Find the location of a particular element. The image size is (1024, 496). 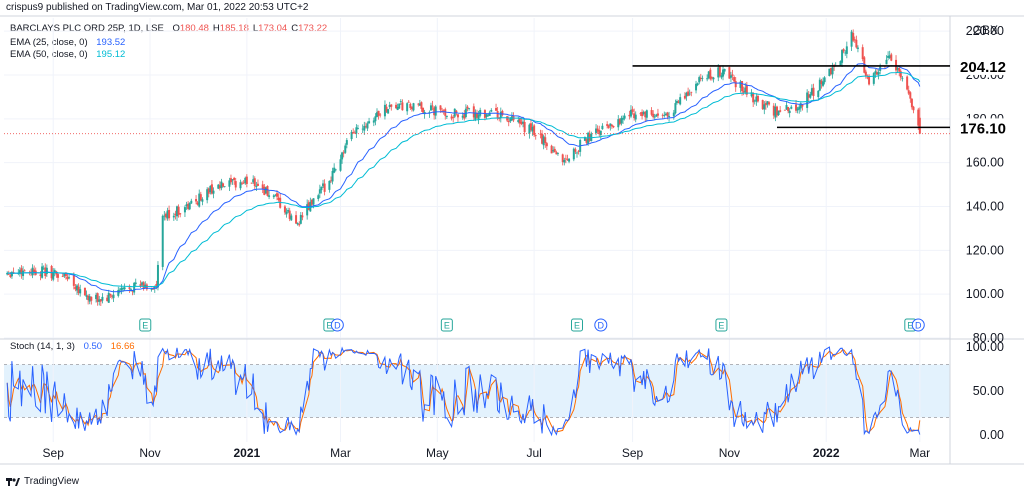

earnings-marker is located at coordinates (721, 325).